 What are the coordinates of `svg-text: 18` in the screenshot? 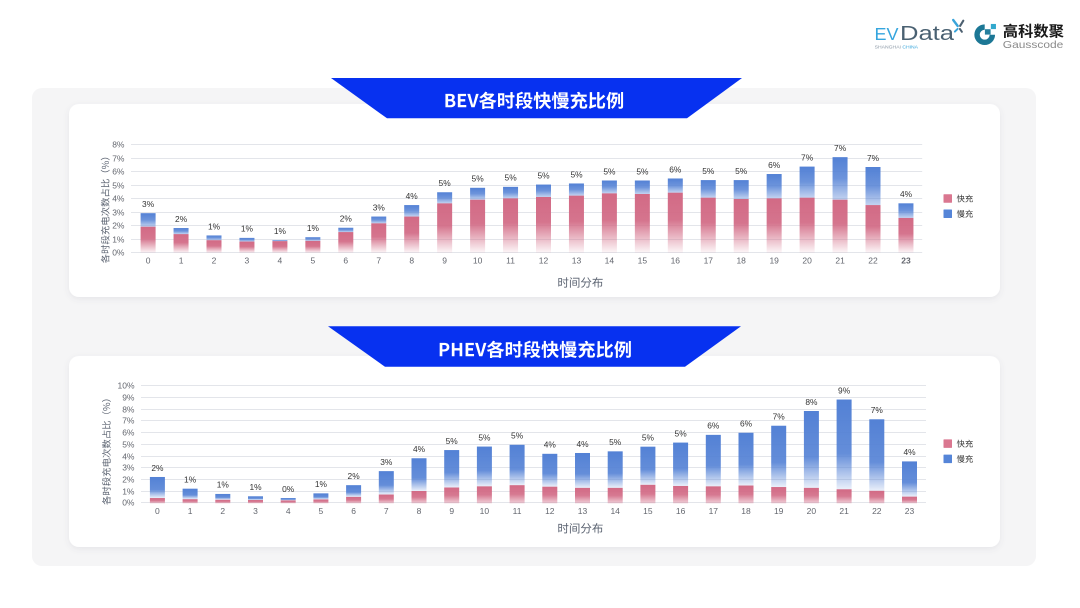 It's located at (746, 511).